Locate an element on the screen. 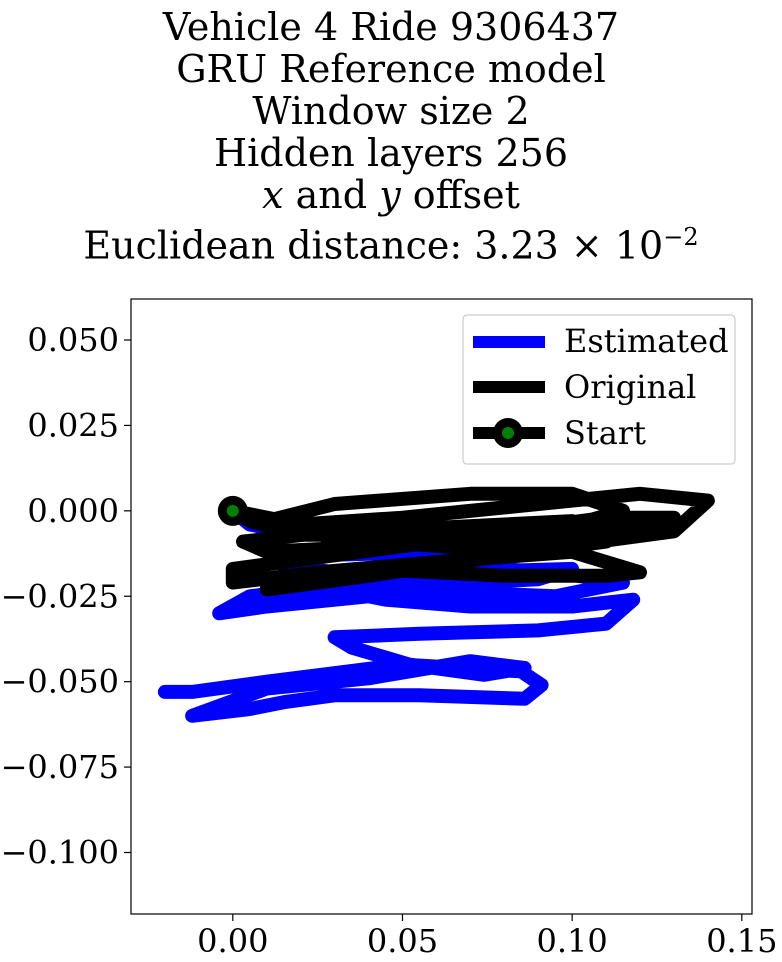  legend-original-label: Original is located at coordinates (630, 387).